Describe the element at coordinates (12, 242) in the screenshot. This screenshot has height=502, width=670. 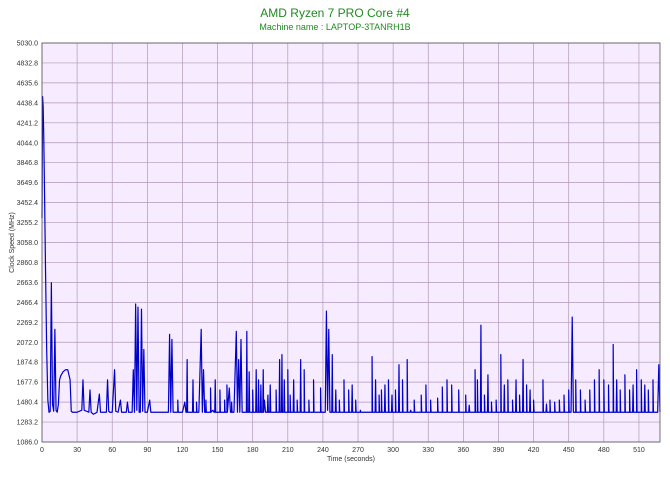
I see `y-axis-label: Clock Speed (MHz)` at that location.